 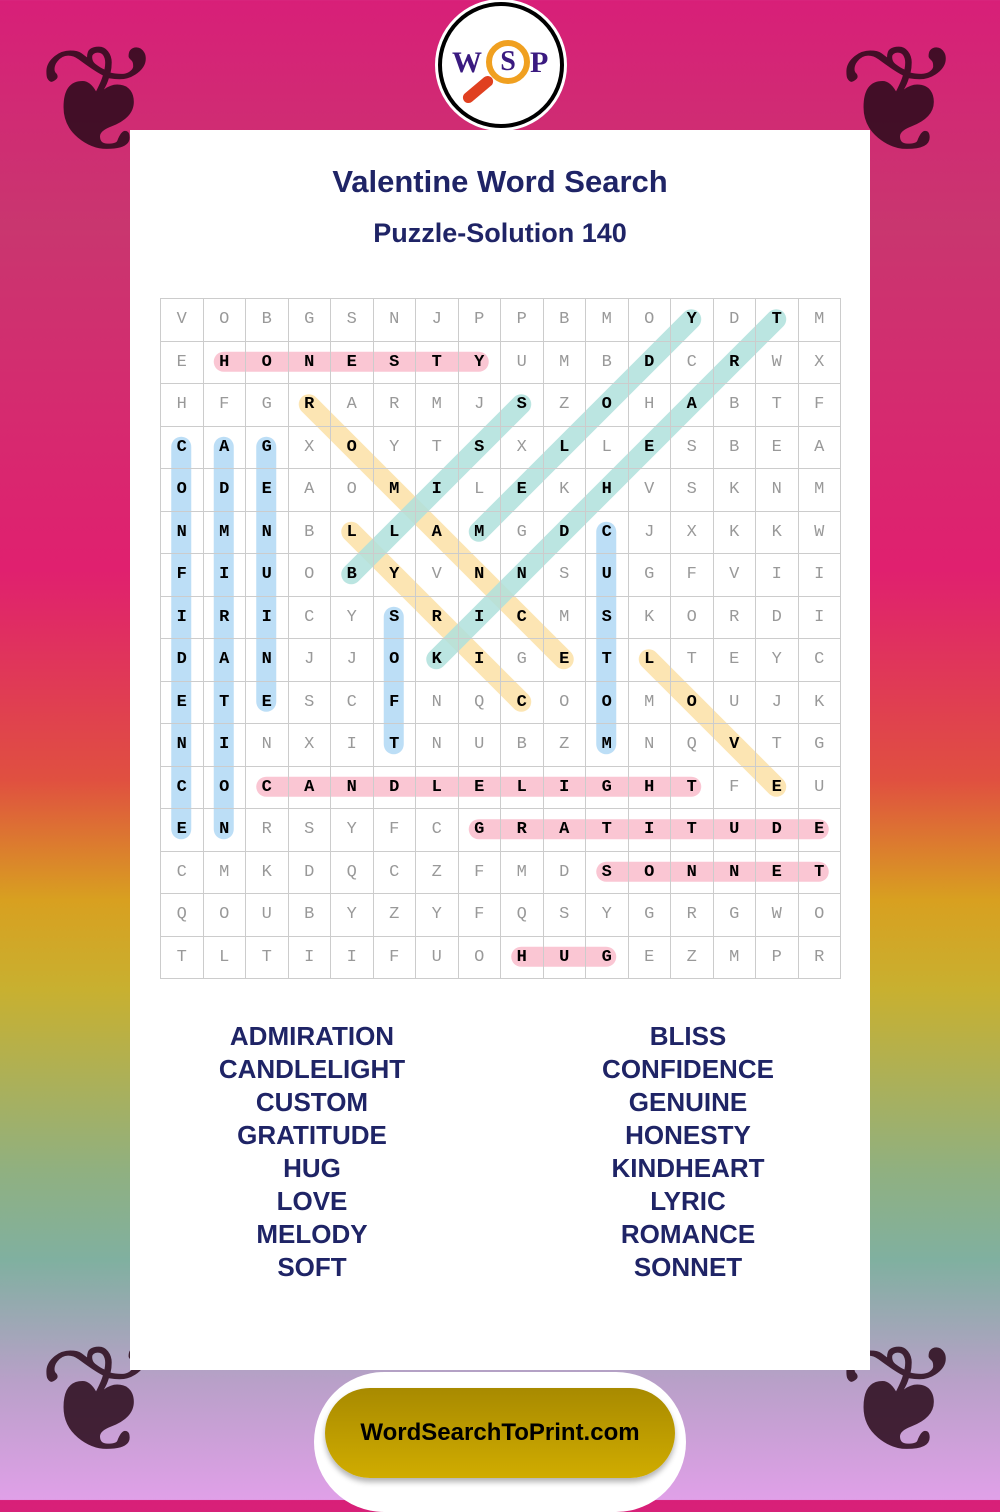 I want to click on grid-cell: Z, so click(x=564, y=745).